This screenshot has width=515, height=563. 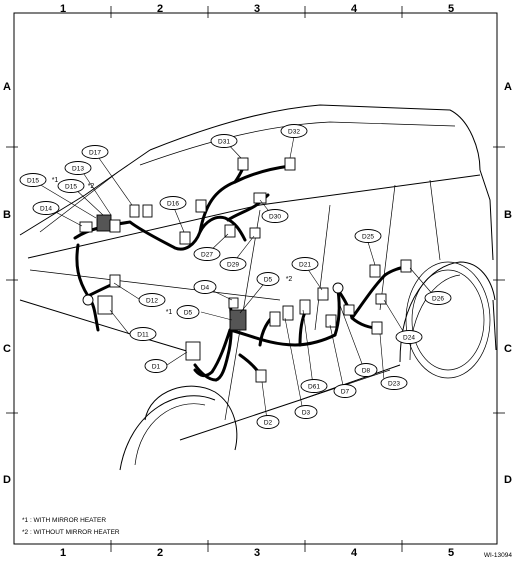 I want to click on col-label-2-bottom: 2, so click(x=160, y=553).